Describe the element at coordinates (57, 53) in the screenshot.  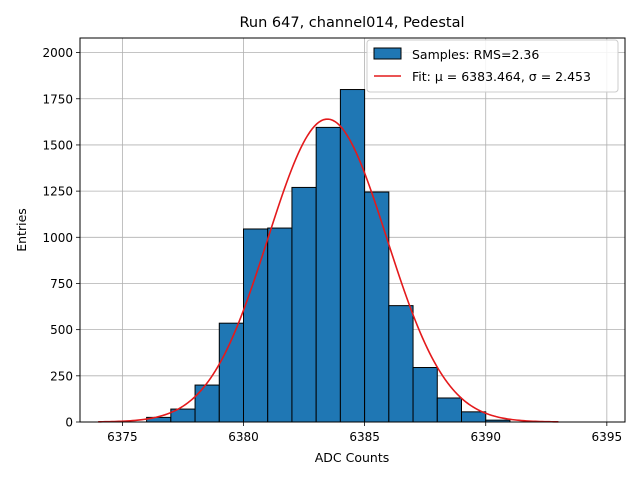
I see `y-tick-label: 2000` at that location.